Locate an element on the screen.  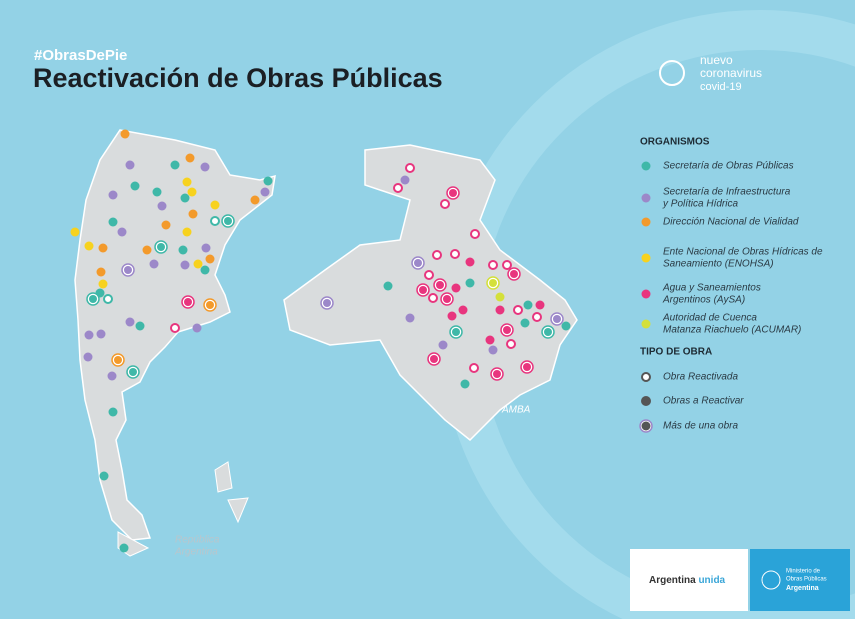
legend-label: Obras a Reactivar is located at coordinates (703, 401).